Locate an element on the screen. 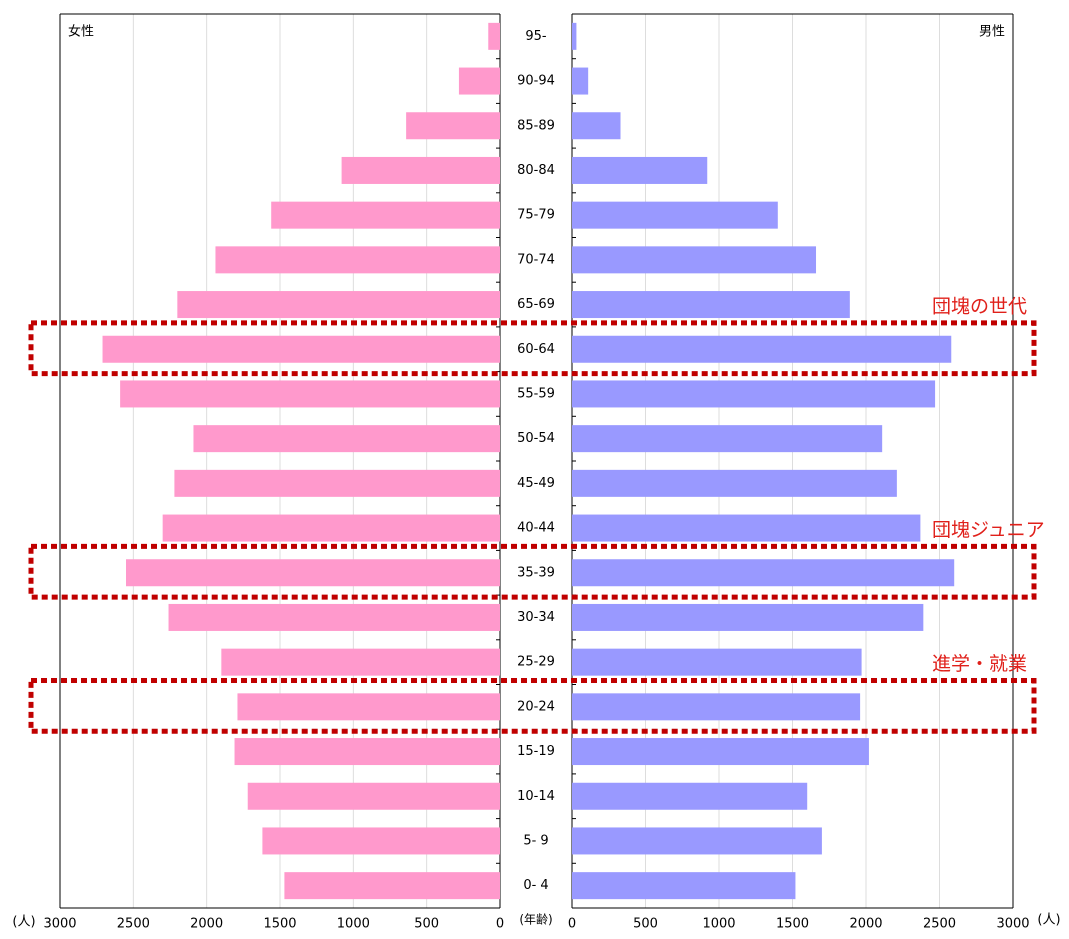  category-label: 10-14 is located at coordinates (536, 796).